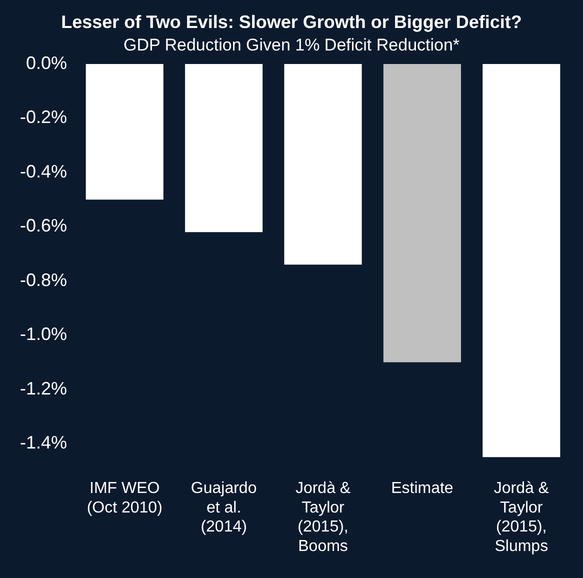 This screenshot has height=578, width=583. Describe the element at coordinates (522, 517) in the screenshot. I see `x-tick-label: Jordà & Taylor (2015), Slumps` at that location.